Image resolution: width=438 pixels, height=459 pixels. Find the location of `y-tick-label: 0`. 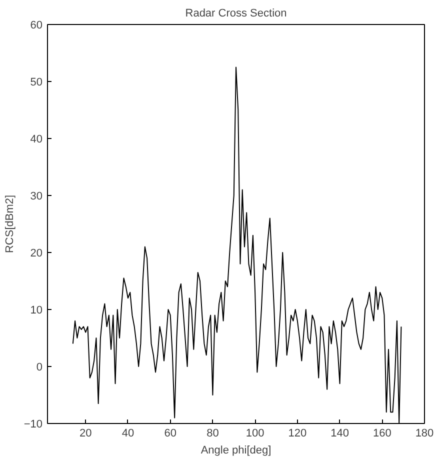

y-tick-label: 0 is located at coordinates (39, 368).